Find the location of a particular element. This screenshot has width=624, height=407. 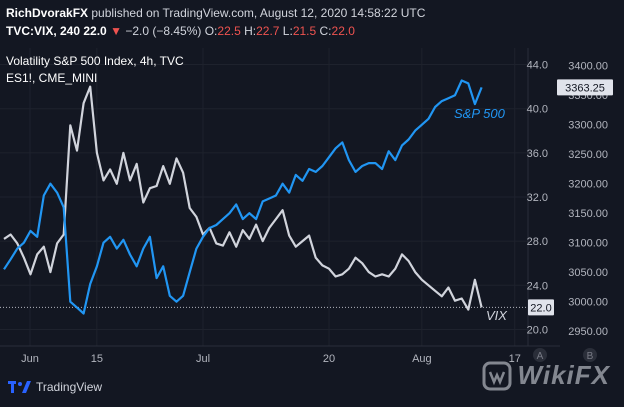

spx-tick-label: 3200.00 is located at coordinates (588, 185).